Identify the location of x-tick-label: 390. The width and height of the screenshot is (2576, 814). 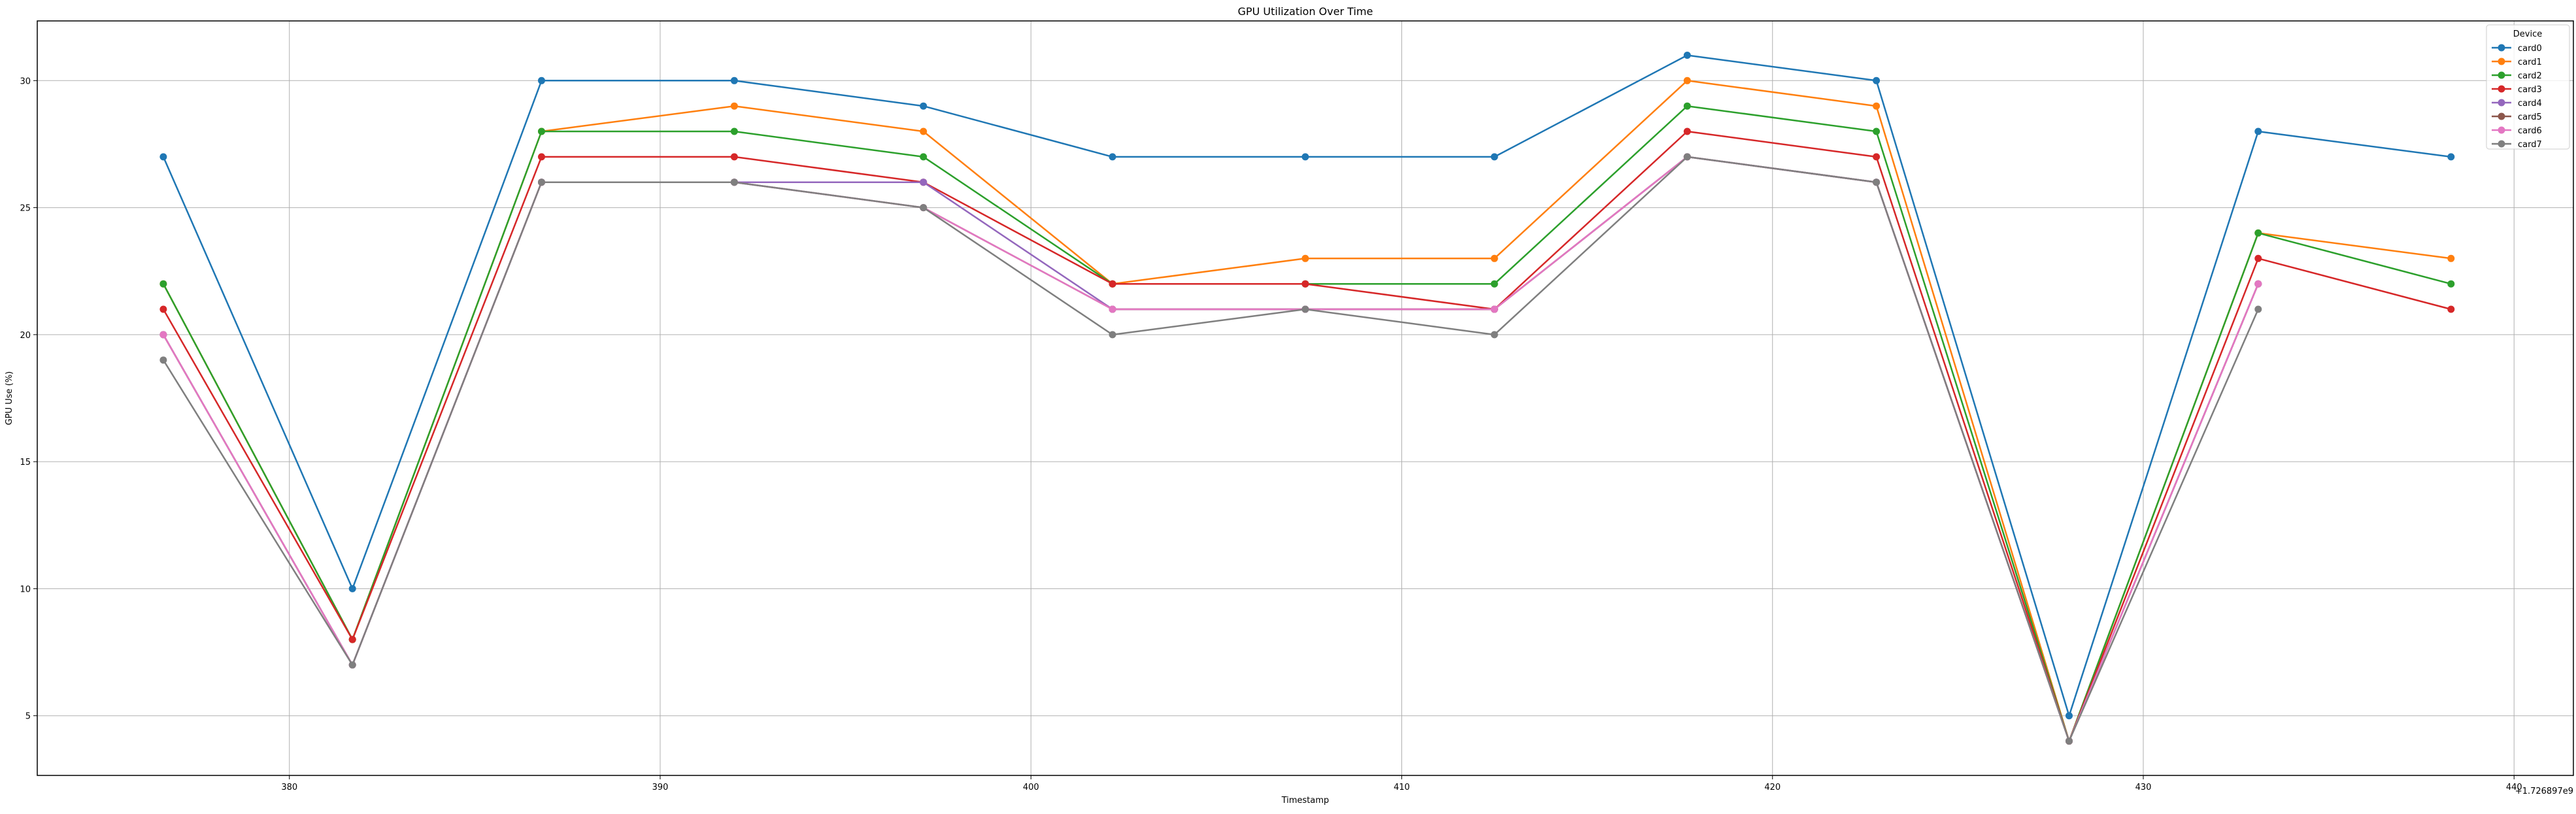
(660, 788).